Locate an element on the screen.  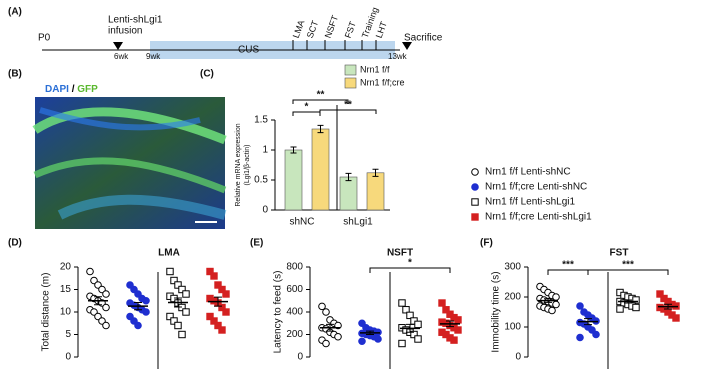
period-label: CUS is located at coordinates (248, 50).